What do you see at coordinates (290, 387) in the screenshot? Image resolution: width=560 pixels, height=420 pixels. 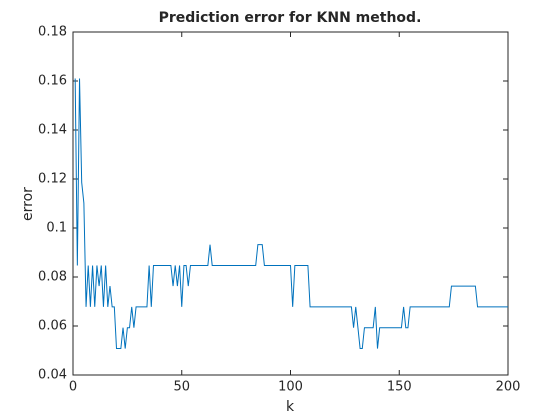 I see `x-tick-label: 100` at bounding box center [290, 387].